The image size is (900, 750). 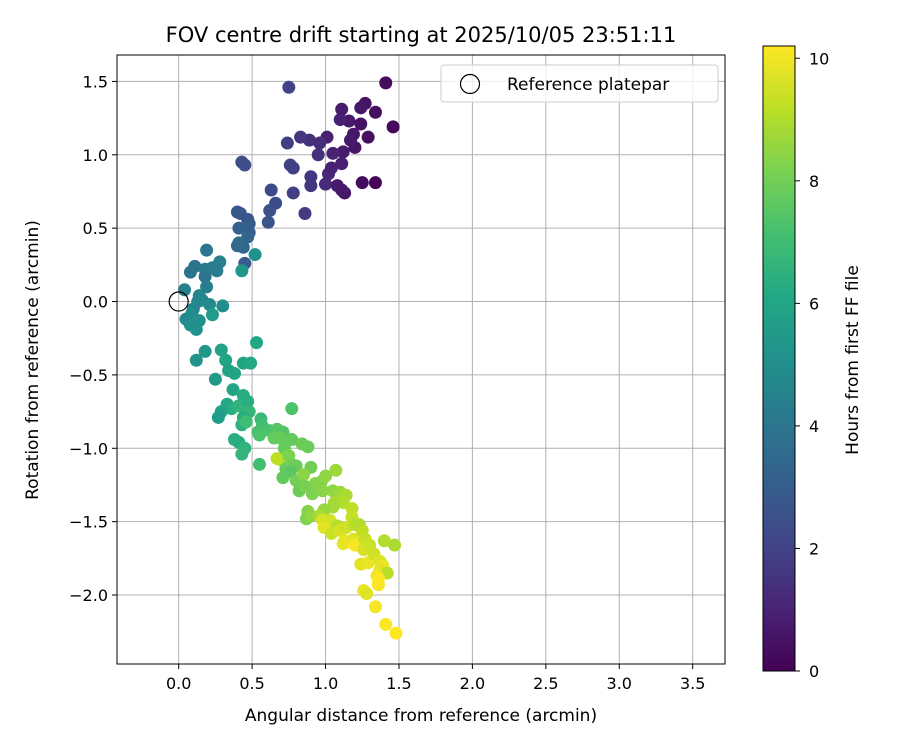 I want to click on colorbar-tick-label: 2, so click(x=814, y=548).